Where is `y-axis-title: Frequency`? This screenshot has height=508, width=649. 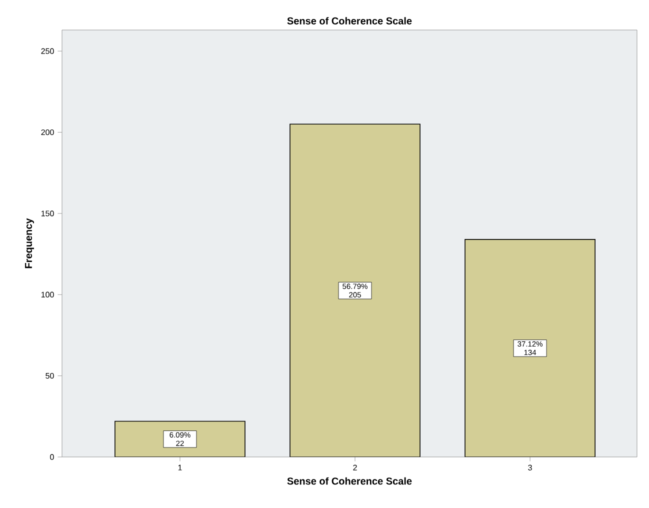
y-axis-title: Frequency is located at coordinates (29, 243).